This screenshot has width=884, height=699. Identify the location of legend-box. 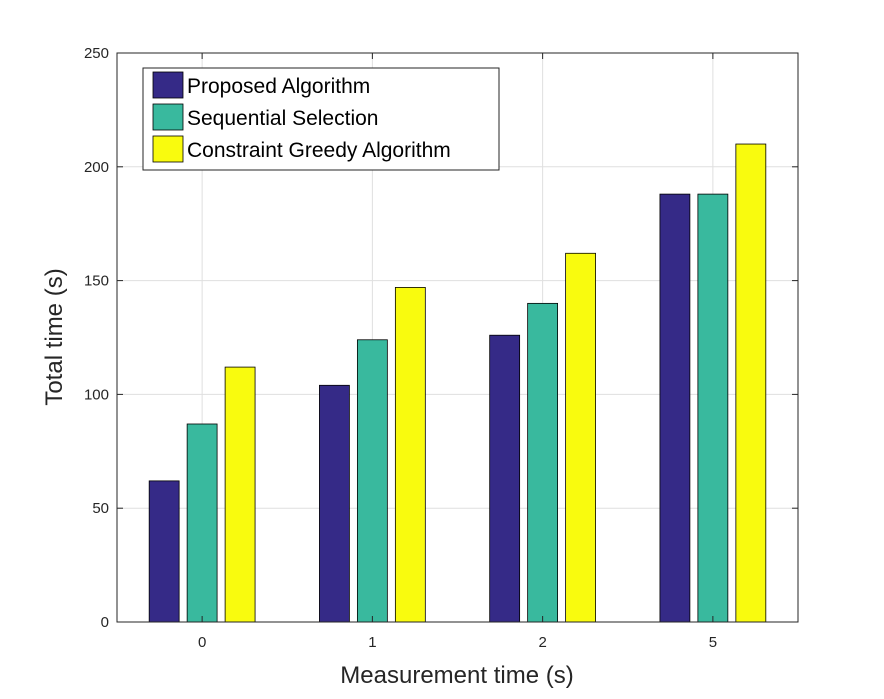
(321, 119).